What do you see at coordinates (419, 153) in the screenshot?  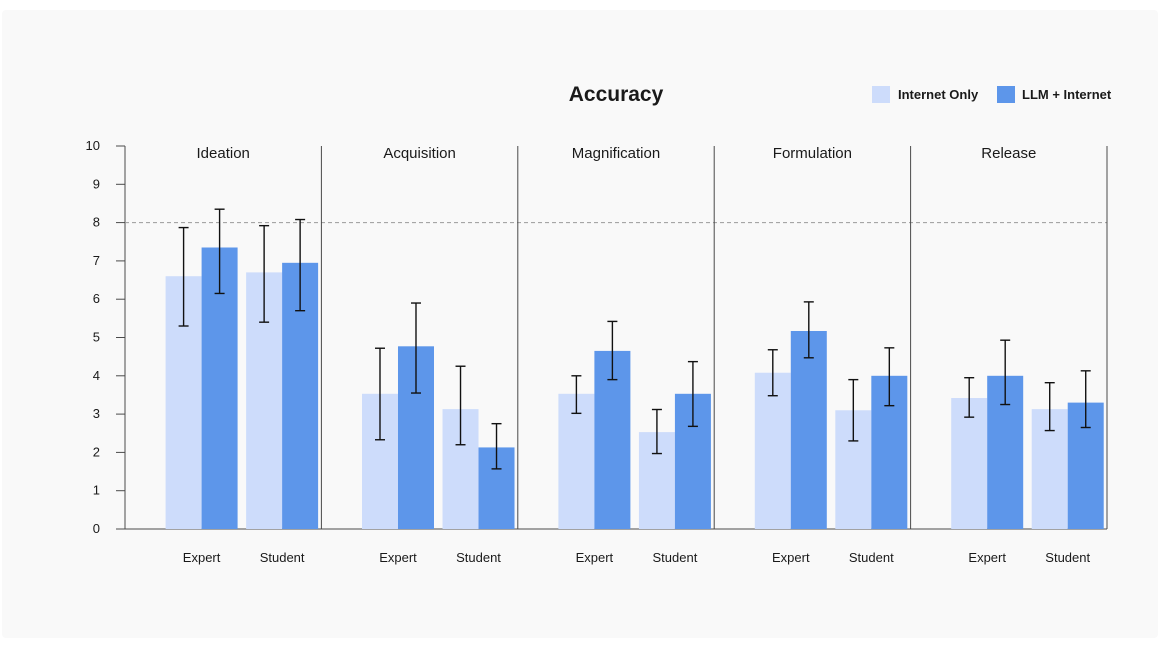 I see `panel-title: Acquisition` at bounding box center [419, 153].